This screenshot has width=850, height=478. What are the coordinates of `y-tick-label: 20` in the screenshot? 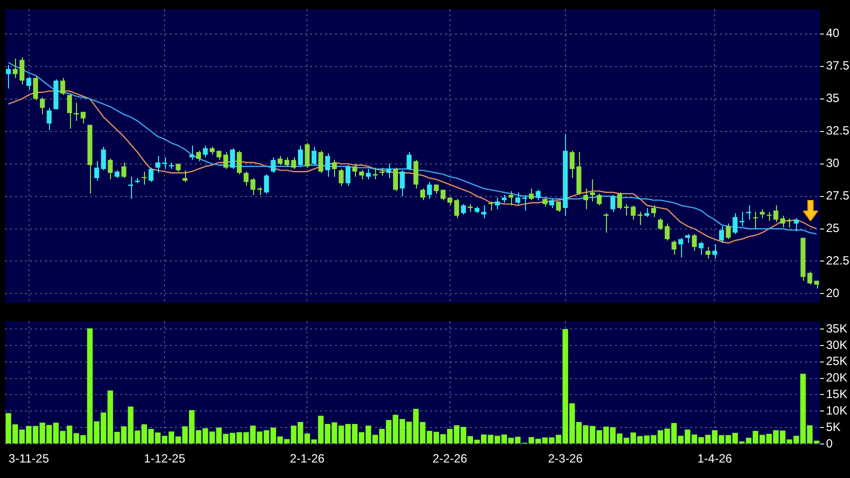 It's located at (833, 293).